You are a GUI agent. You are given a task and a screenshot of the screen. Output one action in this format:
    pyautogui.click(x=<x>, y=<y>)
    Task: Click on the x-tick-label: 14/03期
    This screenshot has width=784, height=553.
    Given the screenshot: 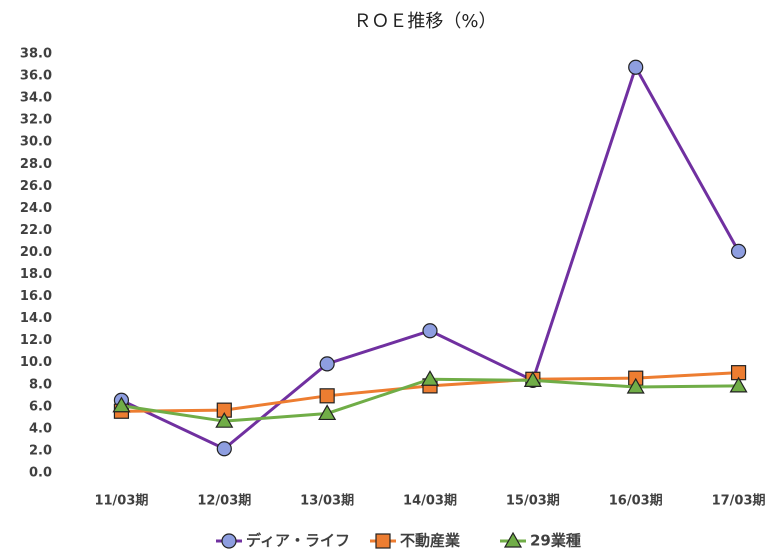 What is the action you would take?
    pyautogui.click(x=430, y=501)
    